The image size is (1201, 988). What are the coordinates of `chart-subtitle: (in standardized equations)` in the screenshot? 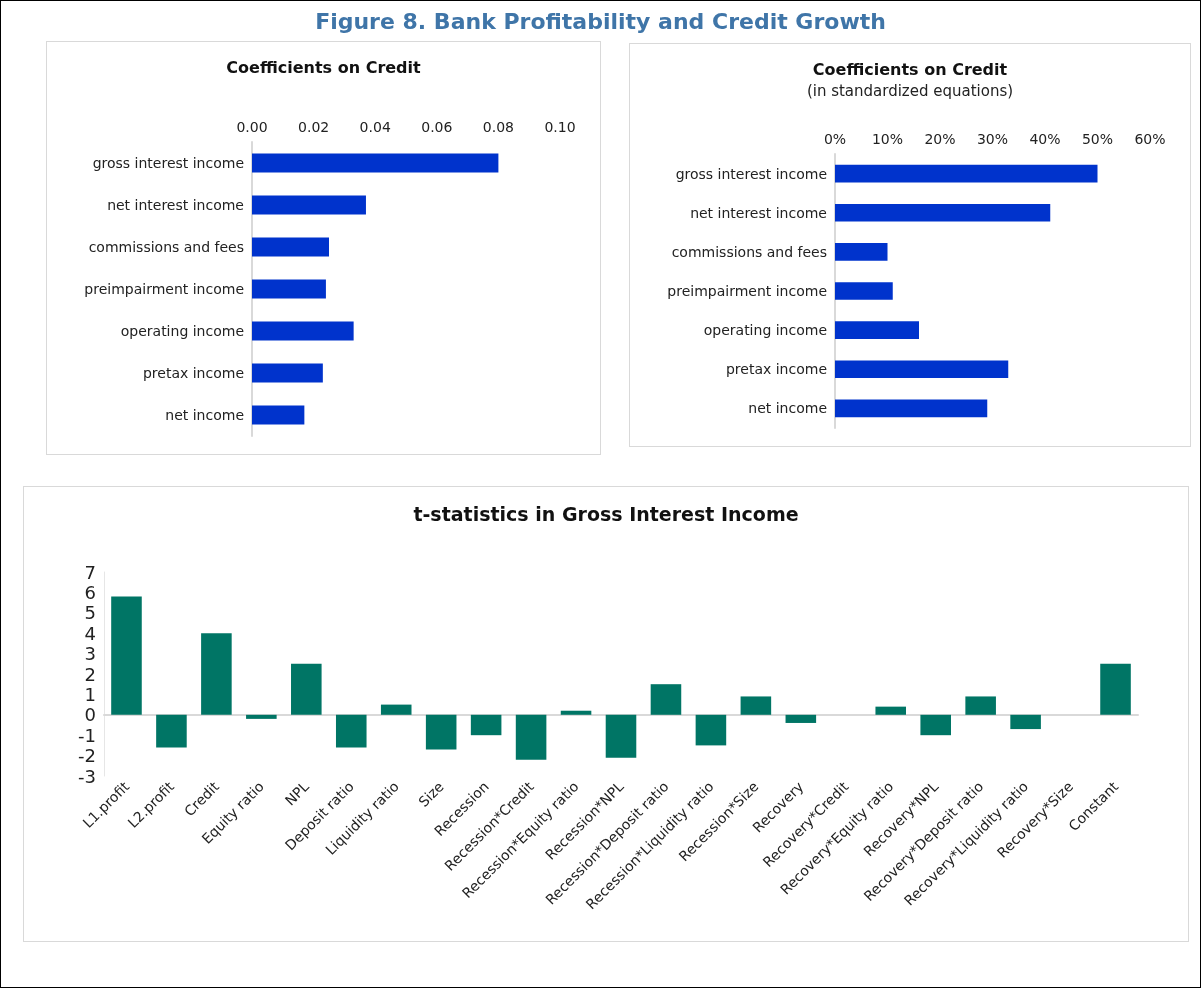 It's located at (910, 90).